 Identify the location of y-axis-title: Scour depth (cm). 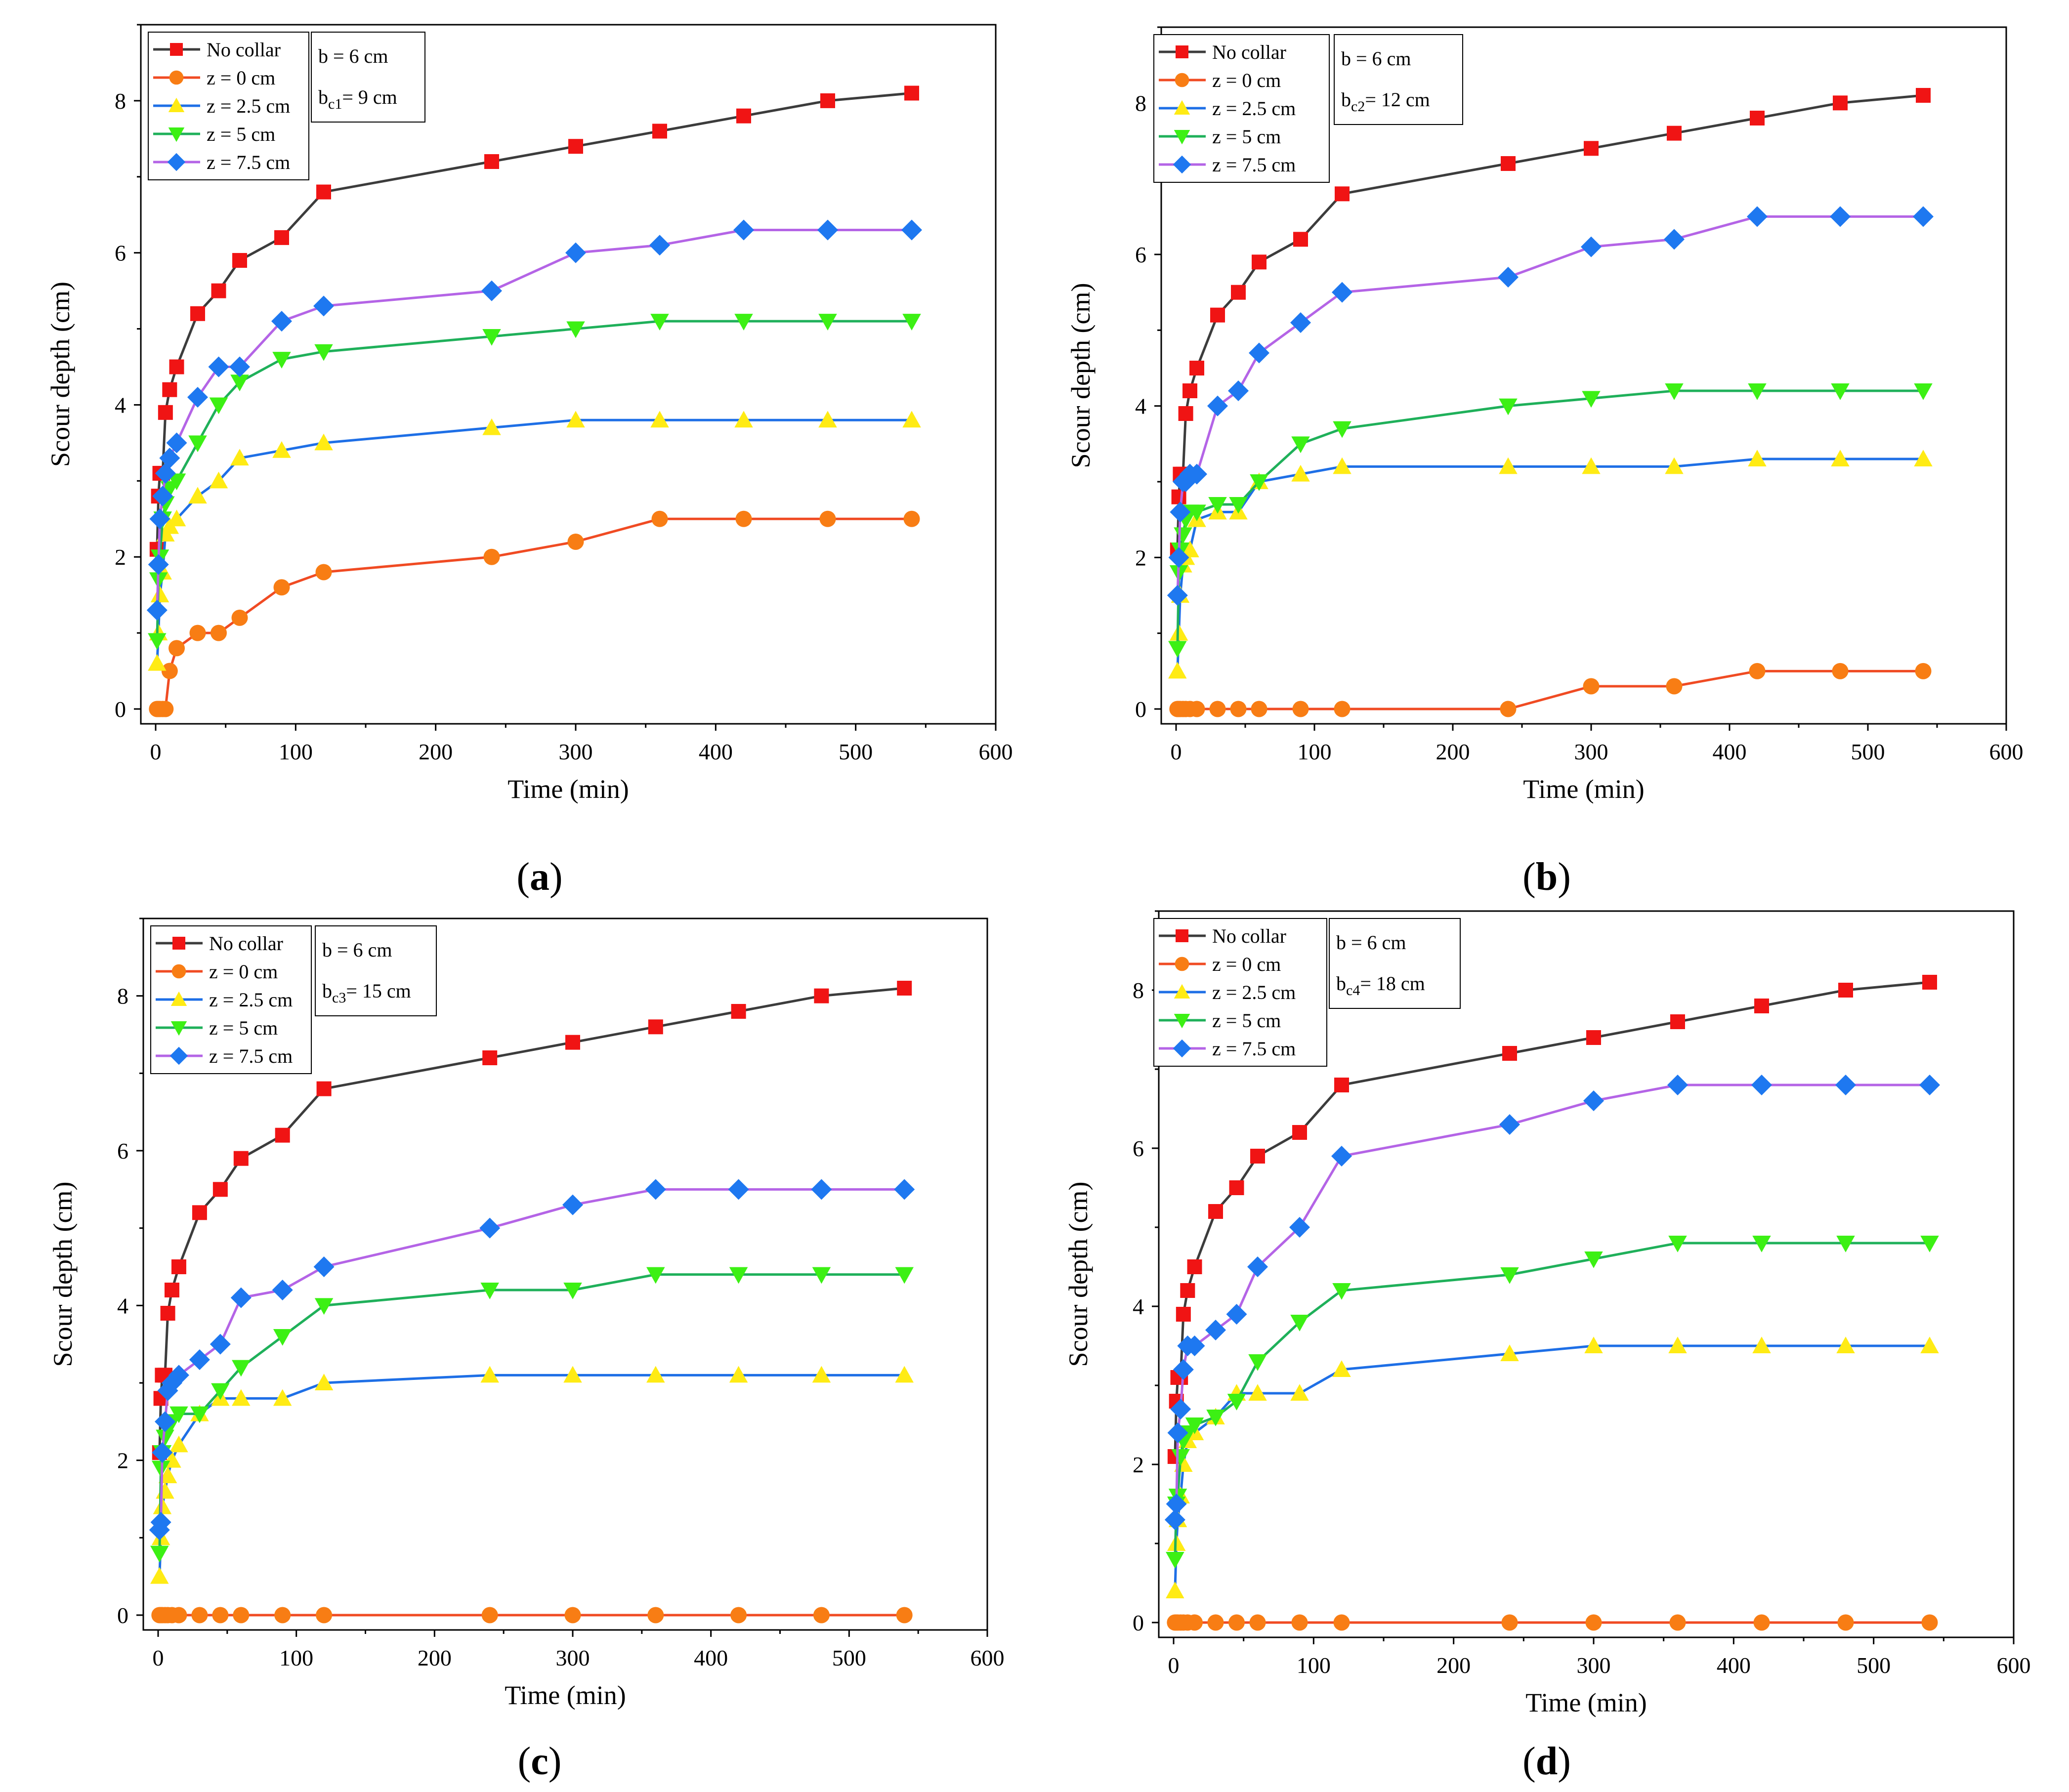
(63, 1274).